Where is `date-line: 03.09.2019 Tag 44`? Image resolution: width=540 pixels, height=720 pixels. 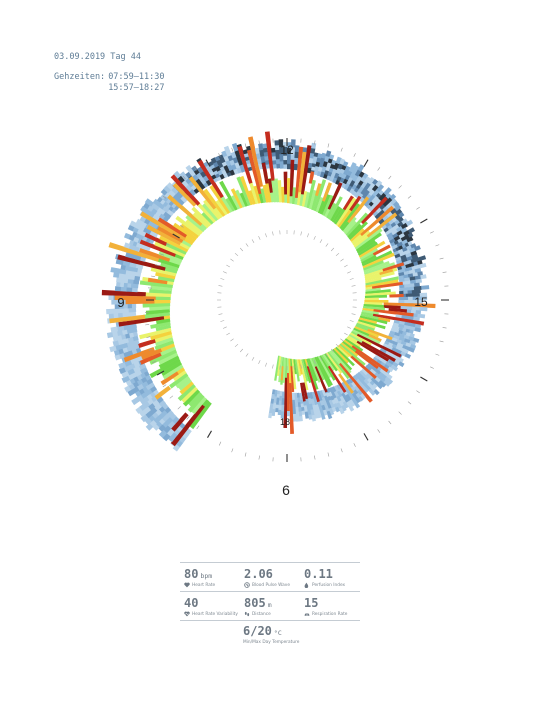
date-line: 03.09.2019 Tag 44 is located at coordinates (97, 57).